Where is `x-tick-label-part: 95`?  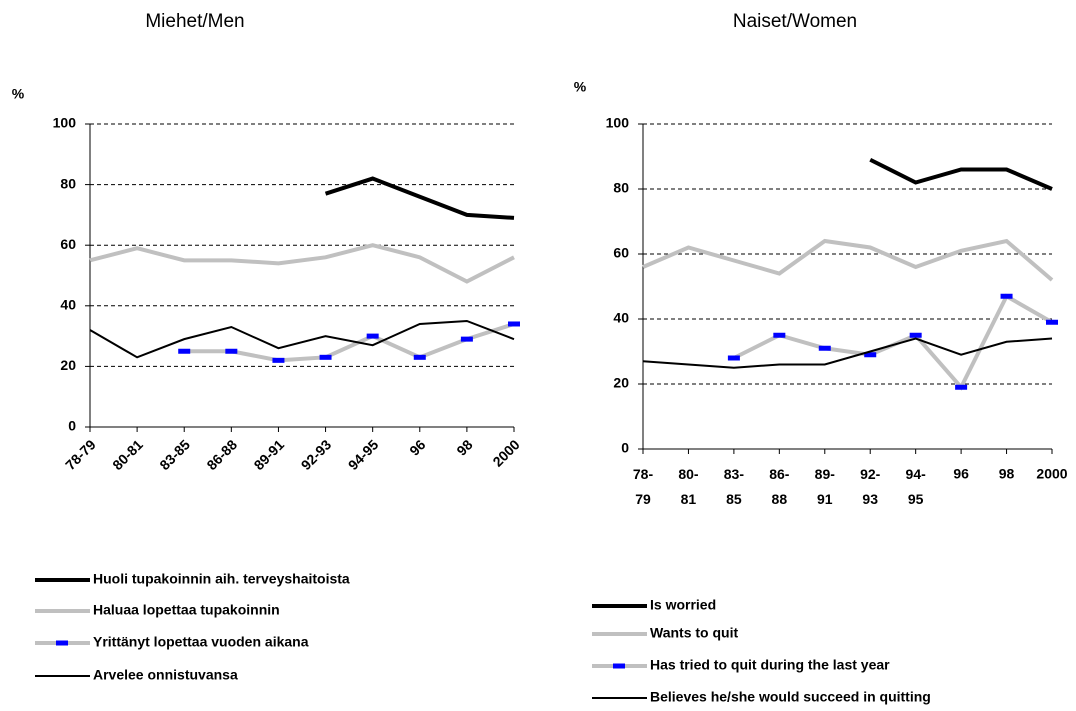
x-tick-label-part: 95 is located at coordinates (916, 499).